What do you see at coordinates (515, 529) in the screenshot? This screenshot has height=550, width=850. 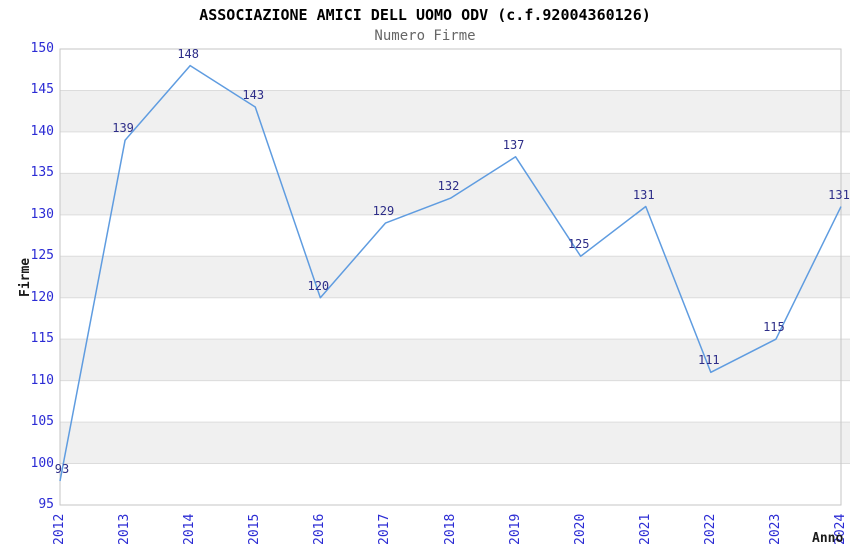 I see `x-tick-label: 2019` at bounding box center [515, 529].